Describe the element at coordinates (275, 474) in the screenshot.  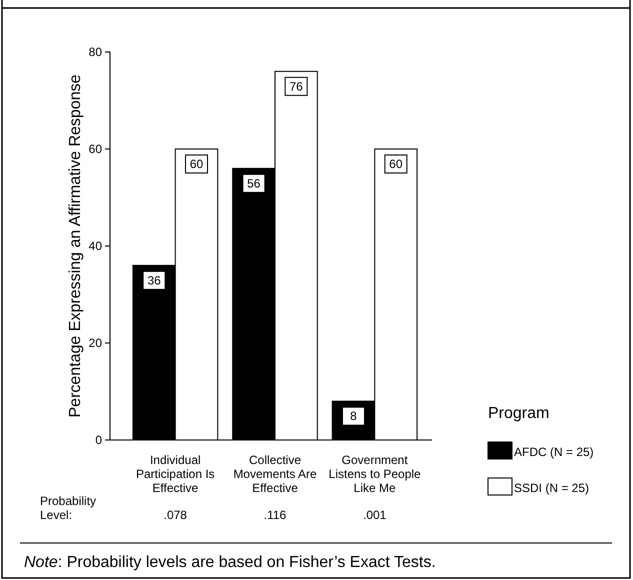
I see `x-tick-label: Collective Movements Are Effective` at that location.